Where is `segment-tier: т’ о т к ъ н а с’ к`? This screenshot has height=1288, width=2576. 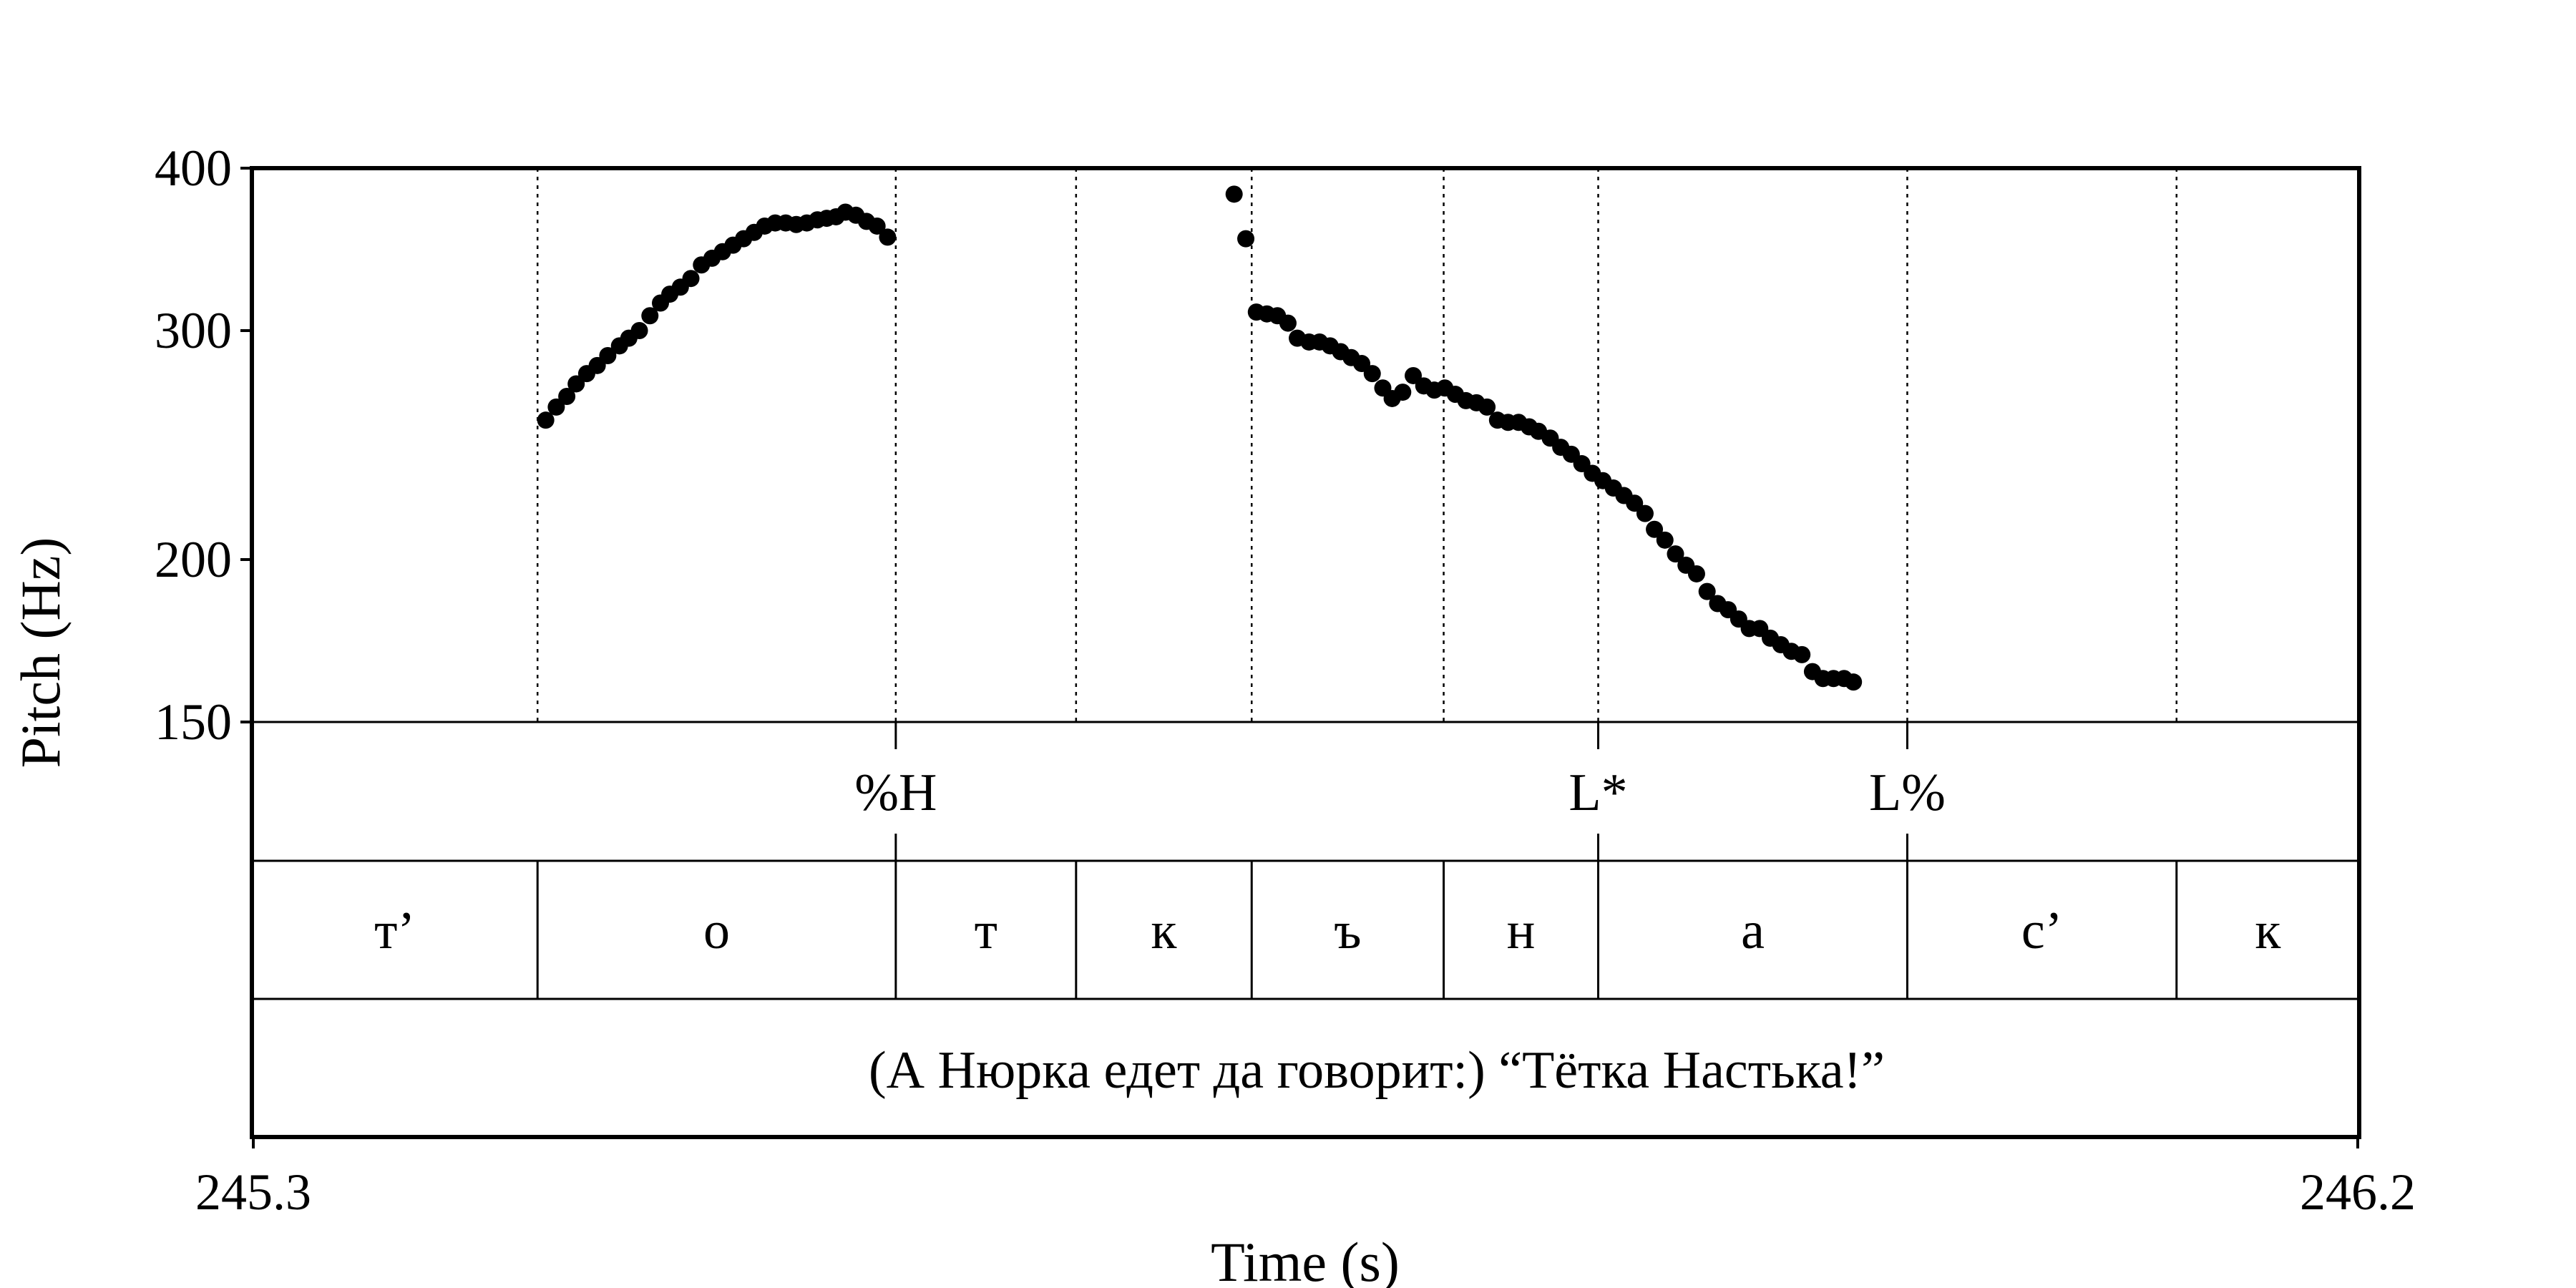 segment-tier: т’ о т к ъ н а с’ к is located at coordinates (1327, 931).